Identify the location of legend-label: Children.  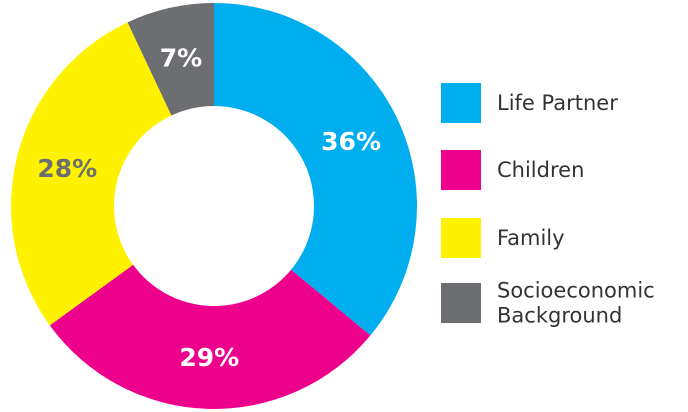
(540, 170).